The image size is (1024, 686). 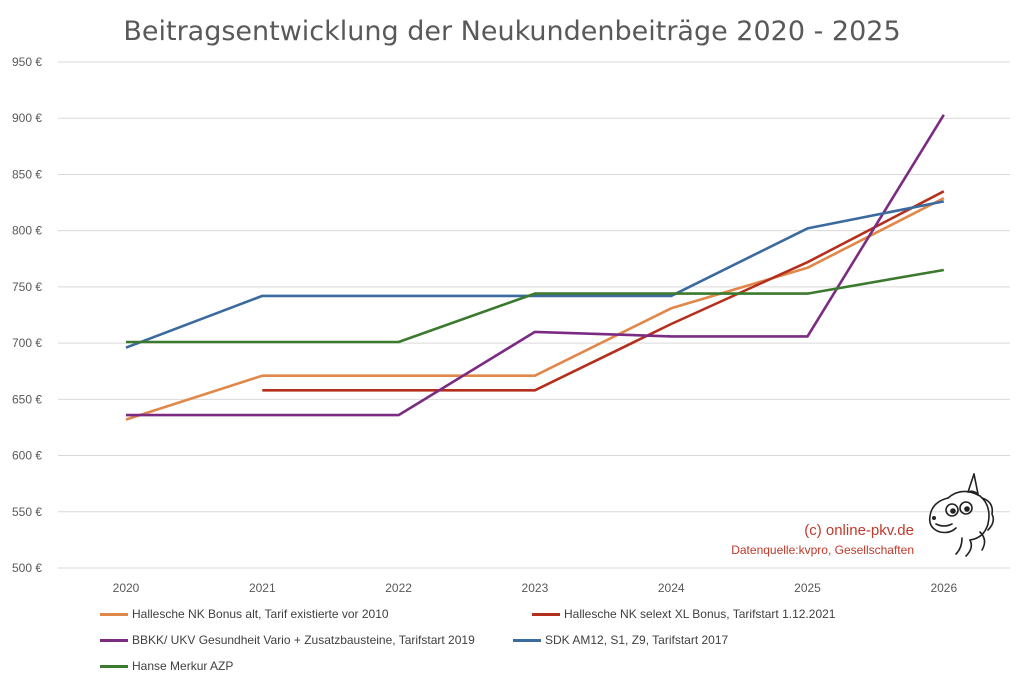 What do you see at coordinates (262, 588) in the screenshot?
I see `x-tick-label: 2021` at bounding box center [262, 588].